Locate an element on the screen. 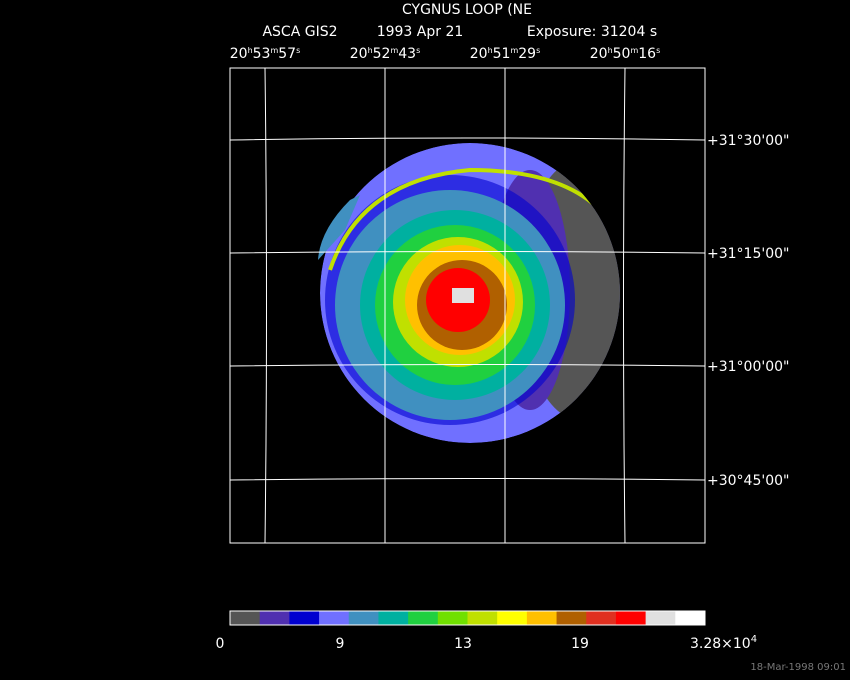 The width and height of the screenshot is (850, 680). ra-label: 20h53m57s is located at coordinates (265, 54).